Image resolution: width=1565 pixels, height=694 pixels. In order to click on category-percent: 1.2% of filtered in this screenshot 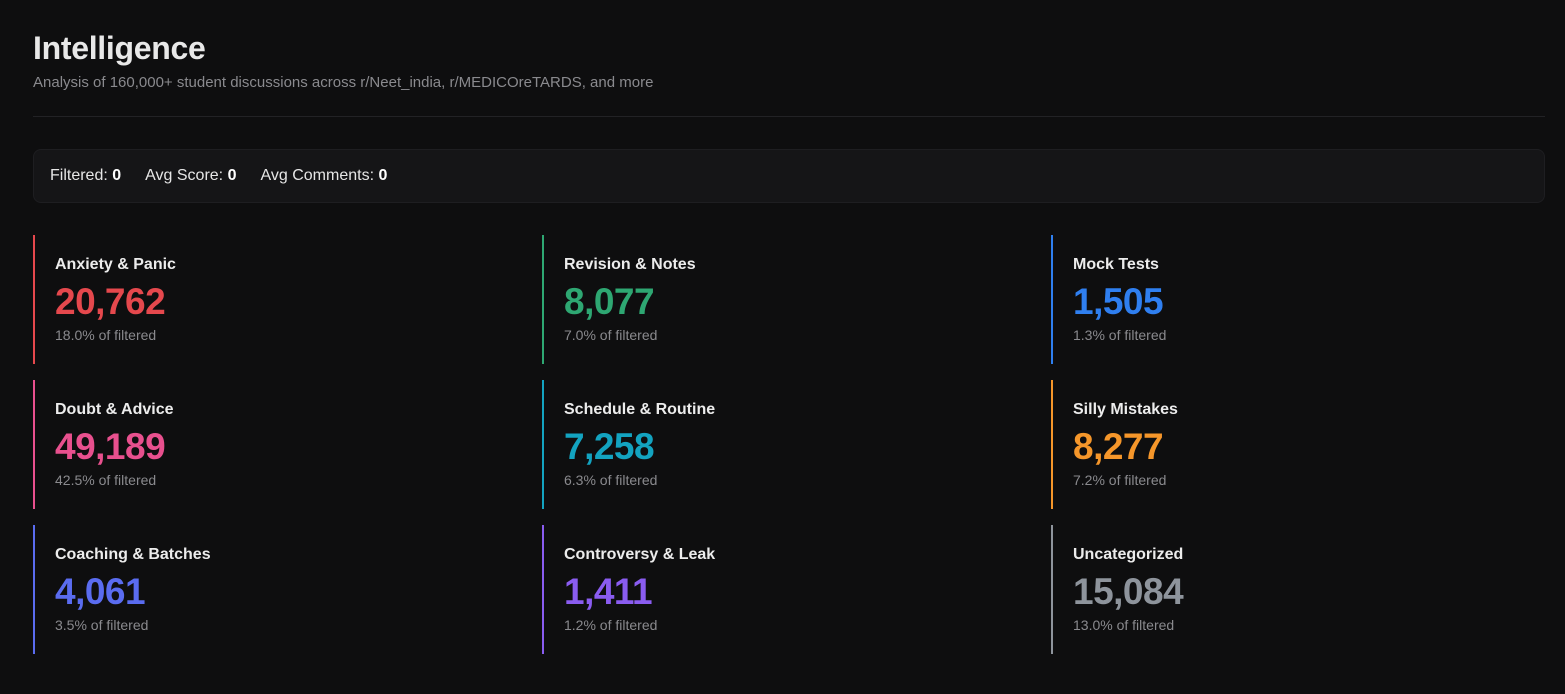, I will do `click(611, 625)`.